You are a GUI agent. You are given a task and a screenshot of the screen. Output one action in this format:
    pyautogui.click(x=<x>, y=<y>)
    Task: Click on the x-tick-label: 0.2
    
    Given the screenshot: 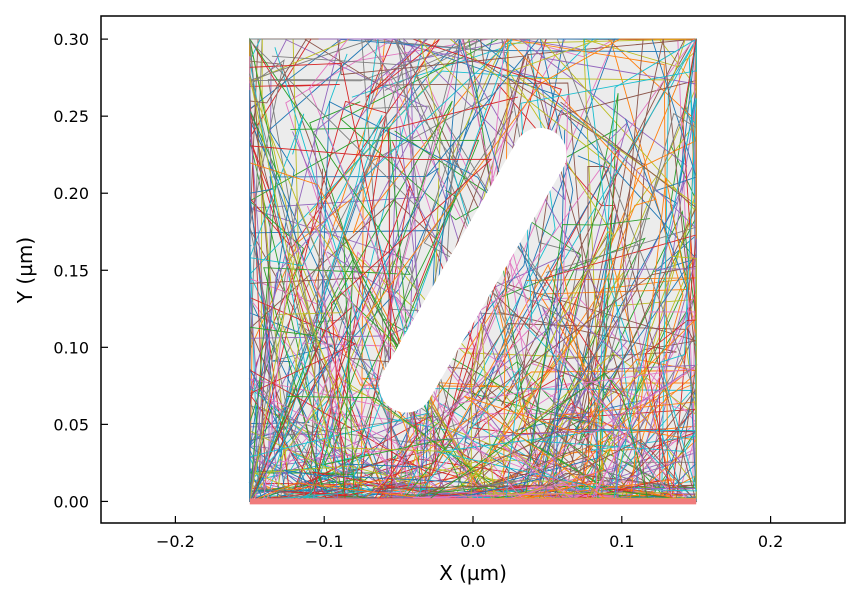 What is the action you would take?
    pyautogui.click(x=770, y=541)
    